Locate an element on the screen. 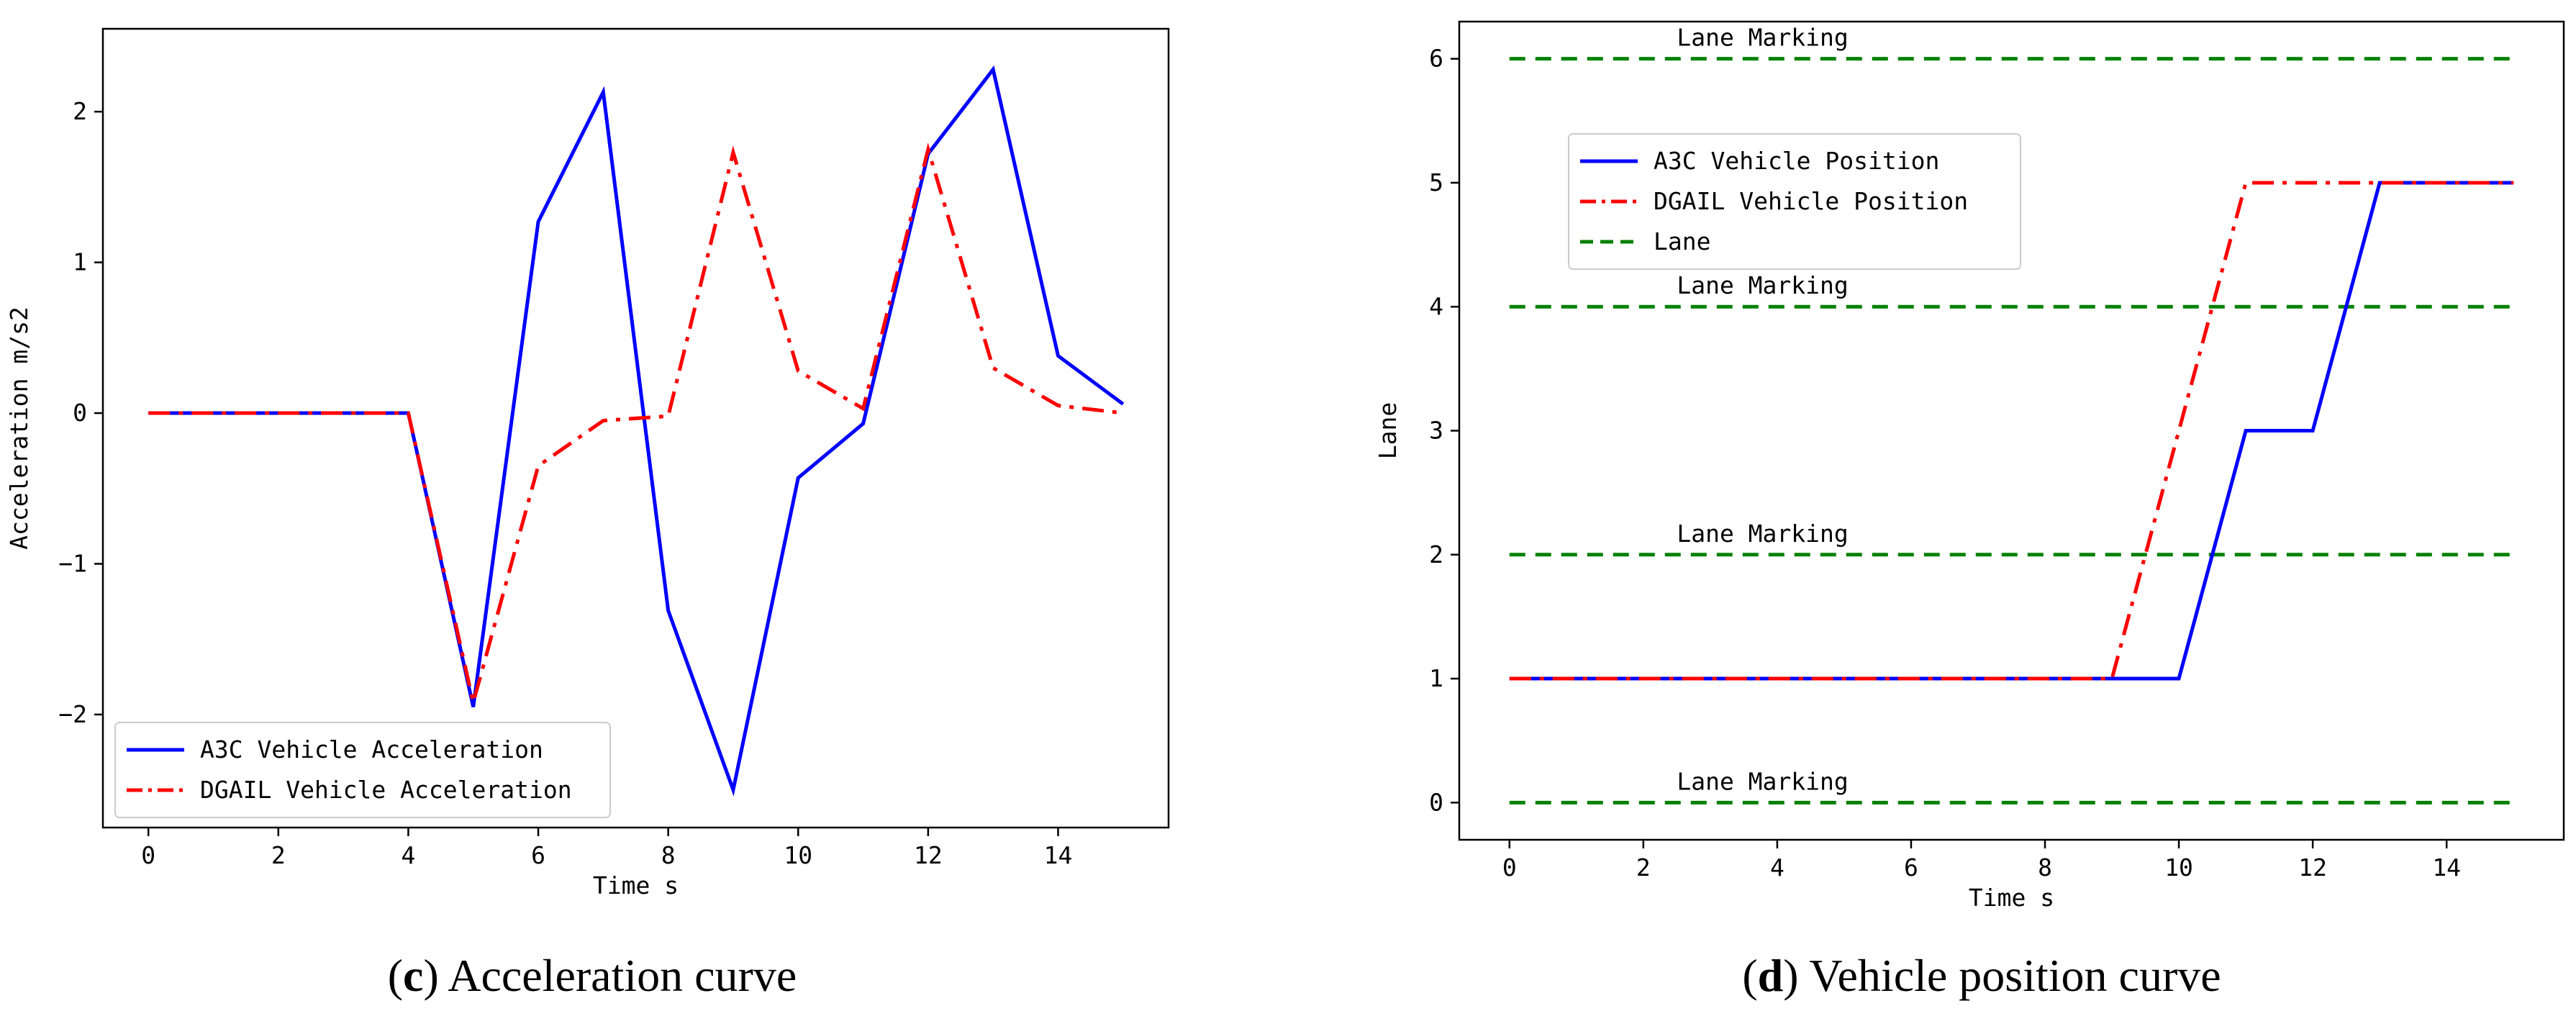 The width and height of the screenshot is (2576, 1024). y-tick-label: 5 is located at coordinates (1436, 182).